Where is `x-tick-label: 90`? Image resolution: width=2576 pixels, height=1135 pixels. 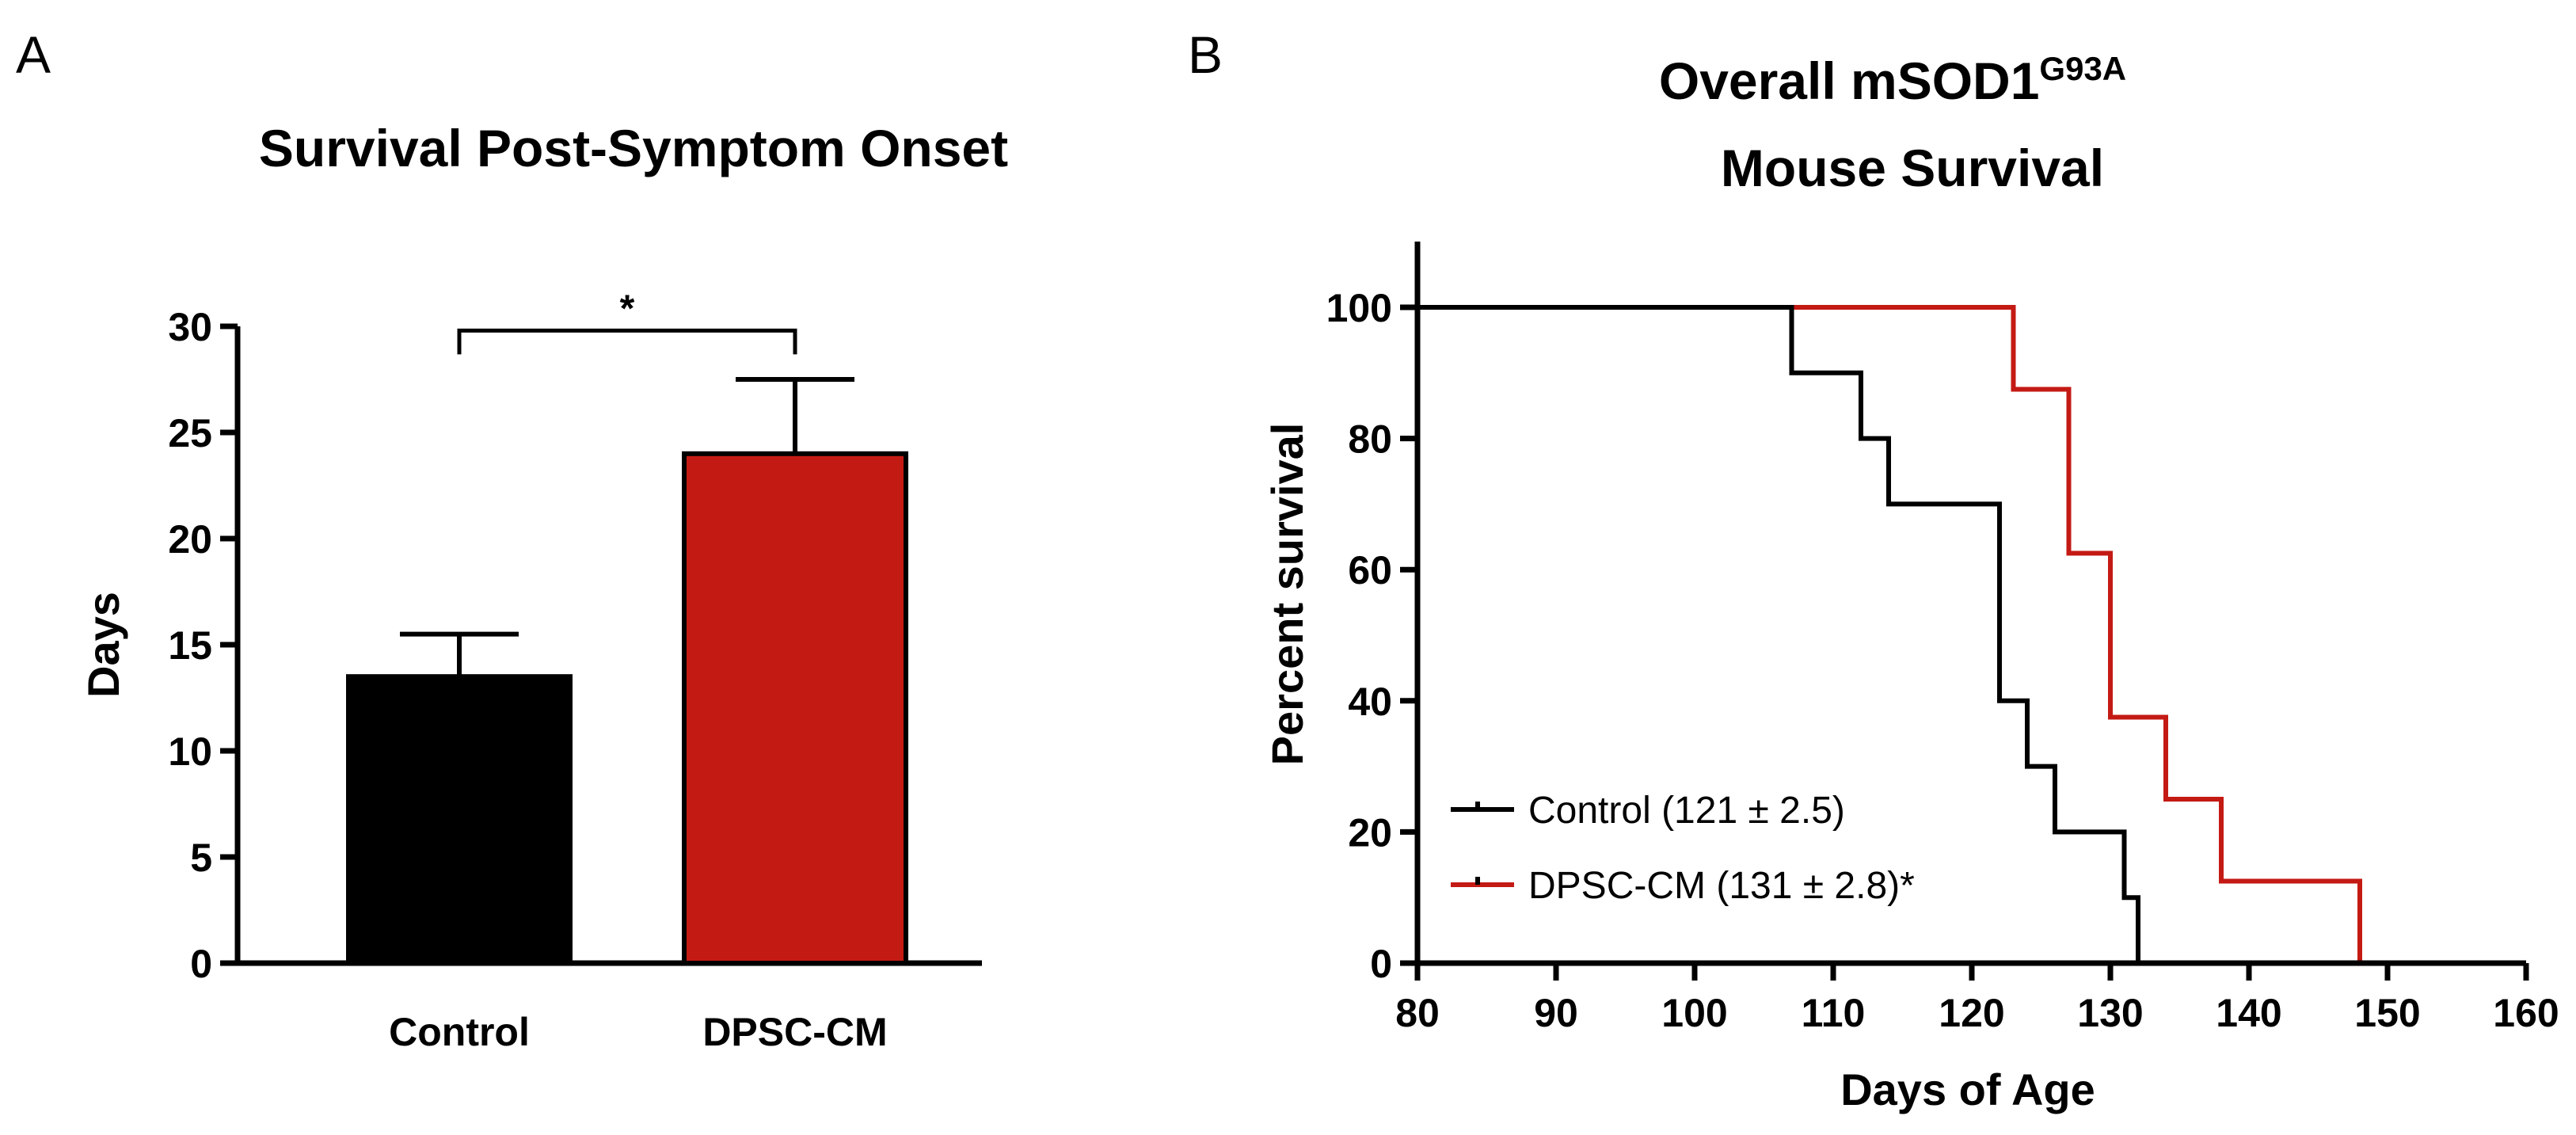
x-tick-label: 90 is located at coordinates (1556, 1013).